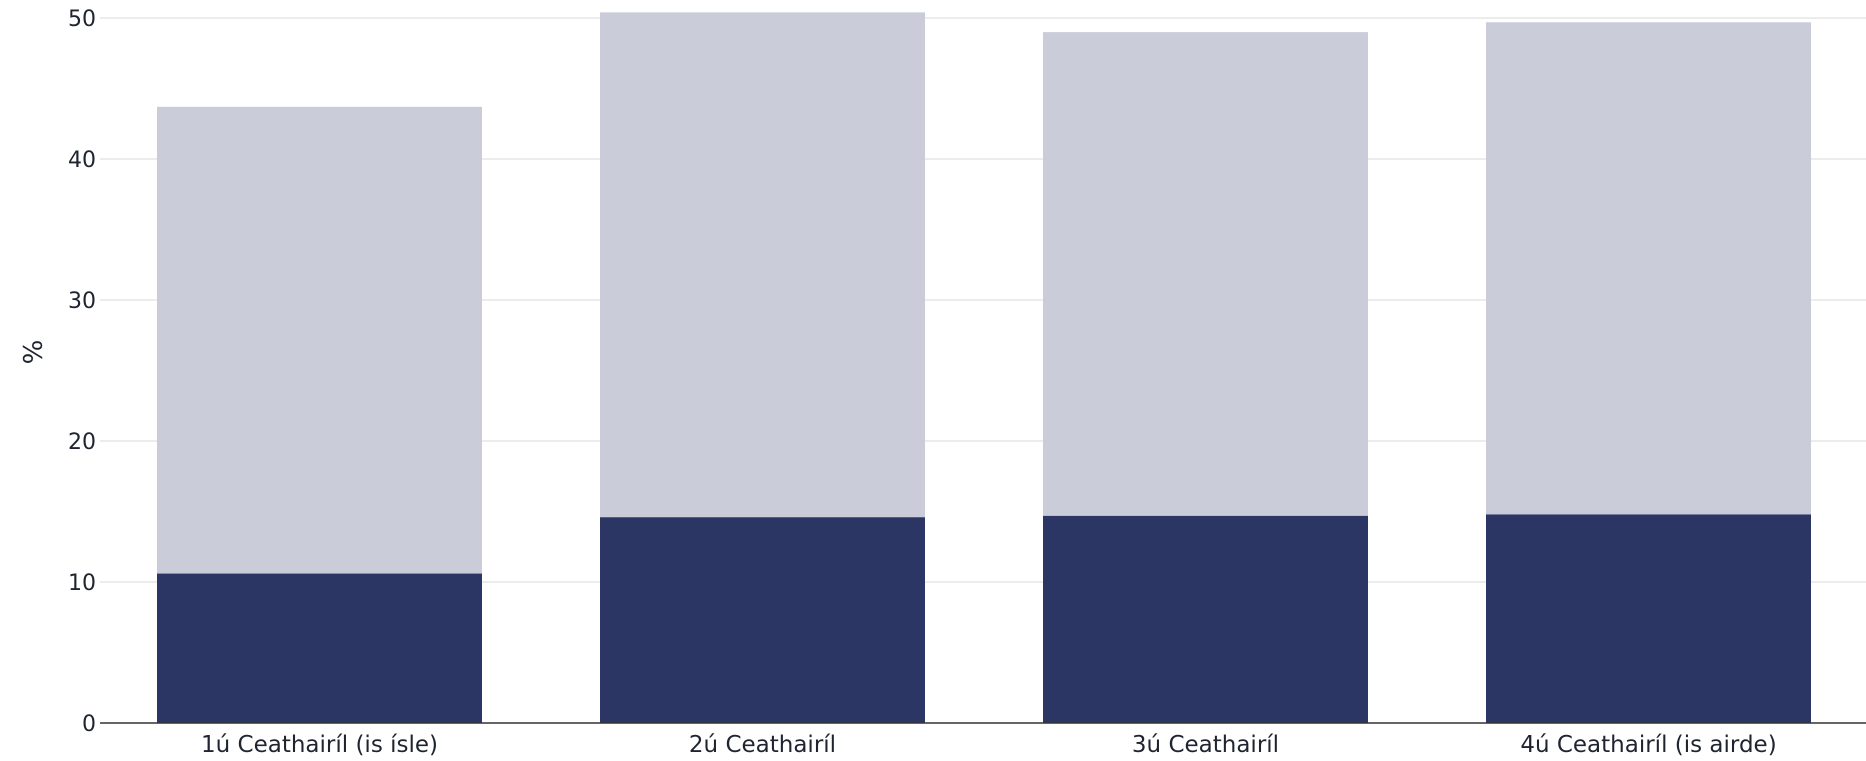 The height and width of the screenshot is (761, 1866). Describe the element at coordinates (89, 724) in the screenshot. I see `y-tick-label: 0` at that location.